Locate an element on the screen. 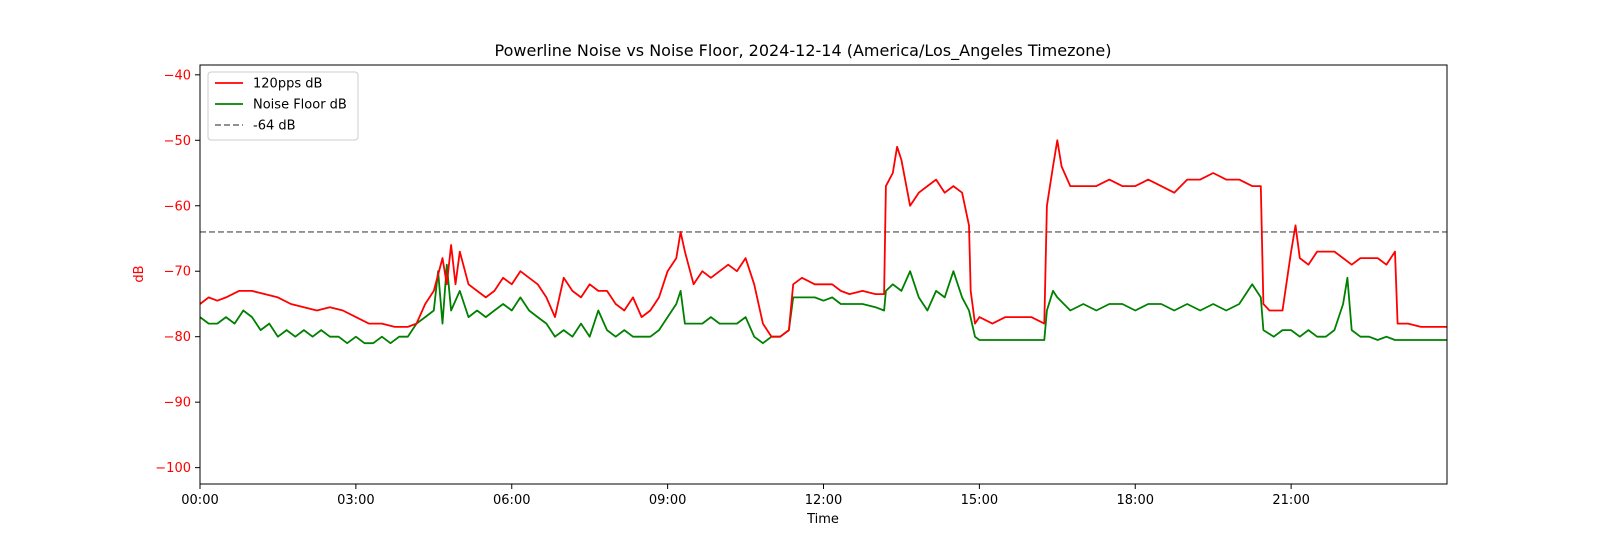  x-axis: 00:00 03:00 06:00 09:00 12:00 15:00 18:00 21:00 is located at coordinates (745, 496).